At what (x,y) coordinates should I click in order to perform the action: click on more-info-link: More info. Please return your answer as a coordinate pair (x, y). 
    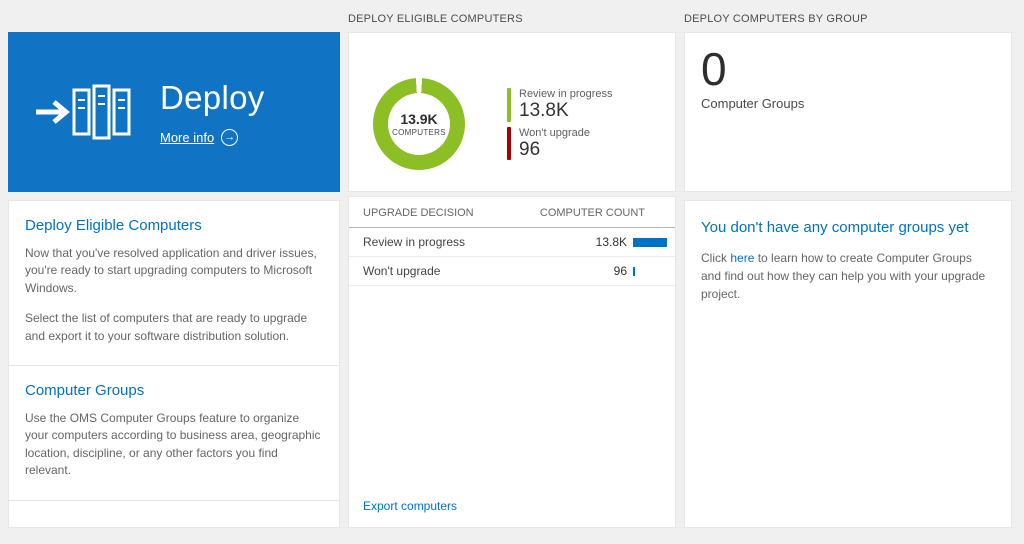
    Looking at the image, I should click on (187, 137).